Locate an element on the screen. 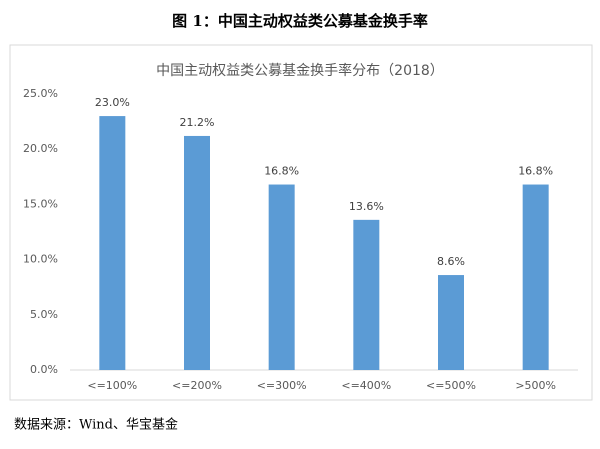  x-tick-label: <=100% is located at coordinates (112, 385).